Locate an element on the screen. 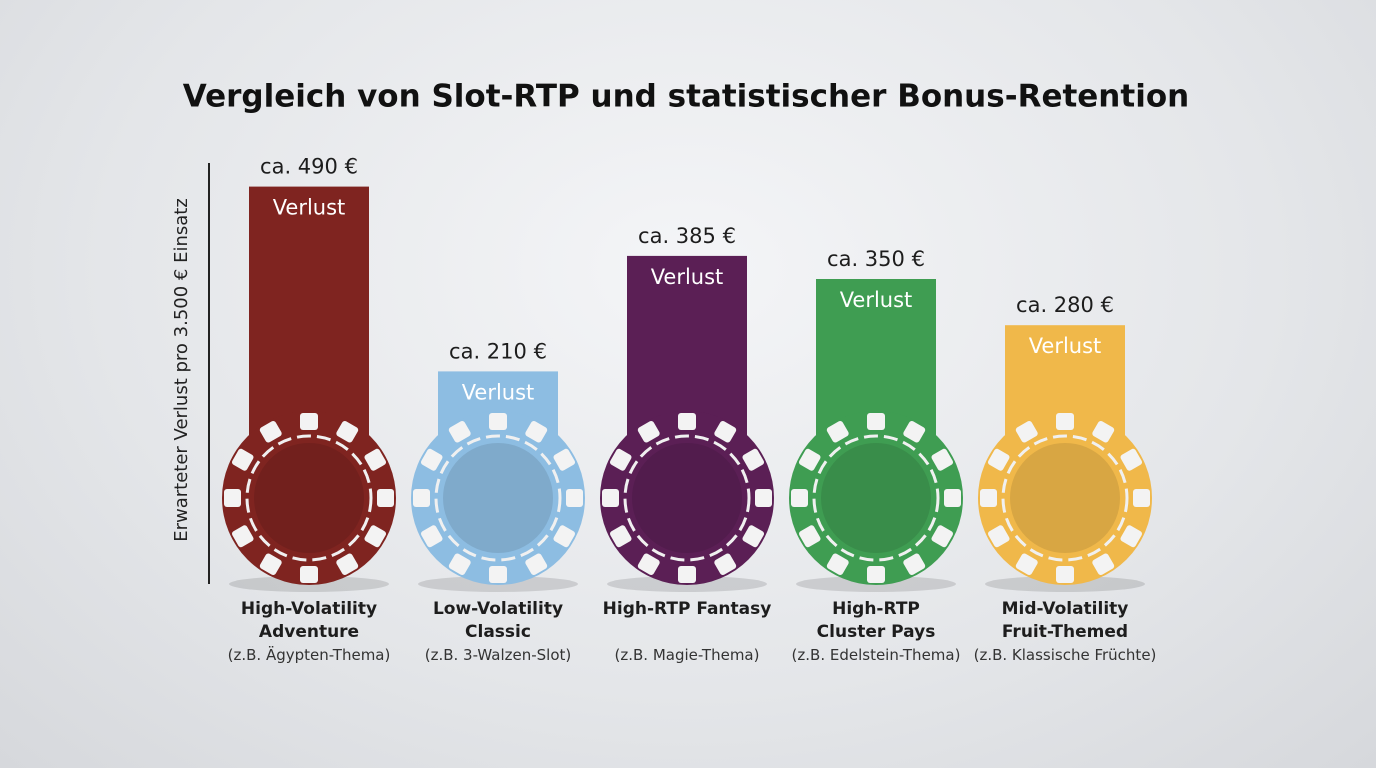  x-tick-label: High-RTP Fantasy is located at coordinates (687, 609).